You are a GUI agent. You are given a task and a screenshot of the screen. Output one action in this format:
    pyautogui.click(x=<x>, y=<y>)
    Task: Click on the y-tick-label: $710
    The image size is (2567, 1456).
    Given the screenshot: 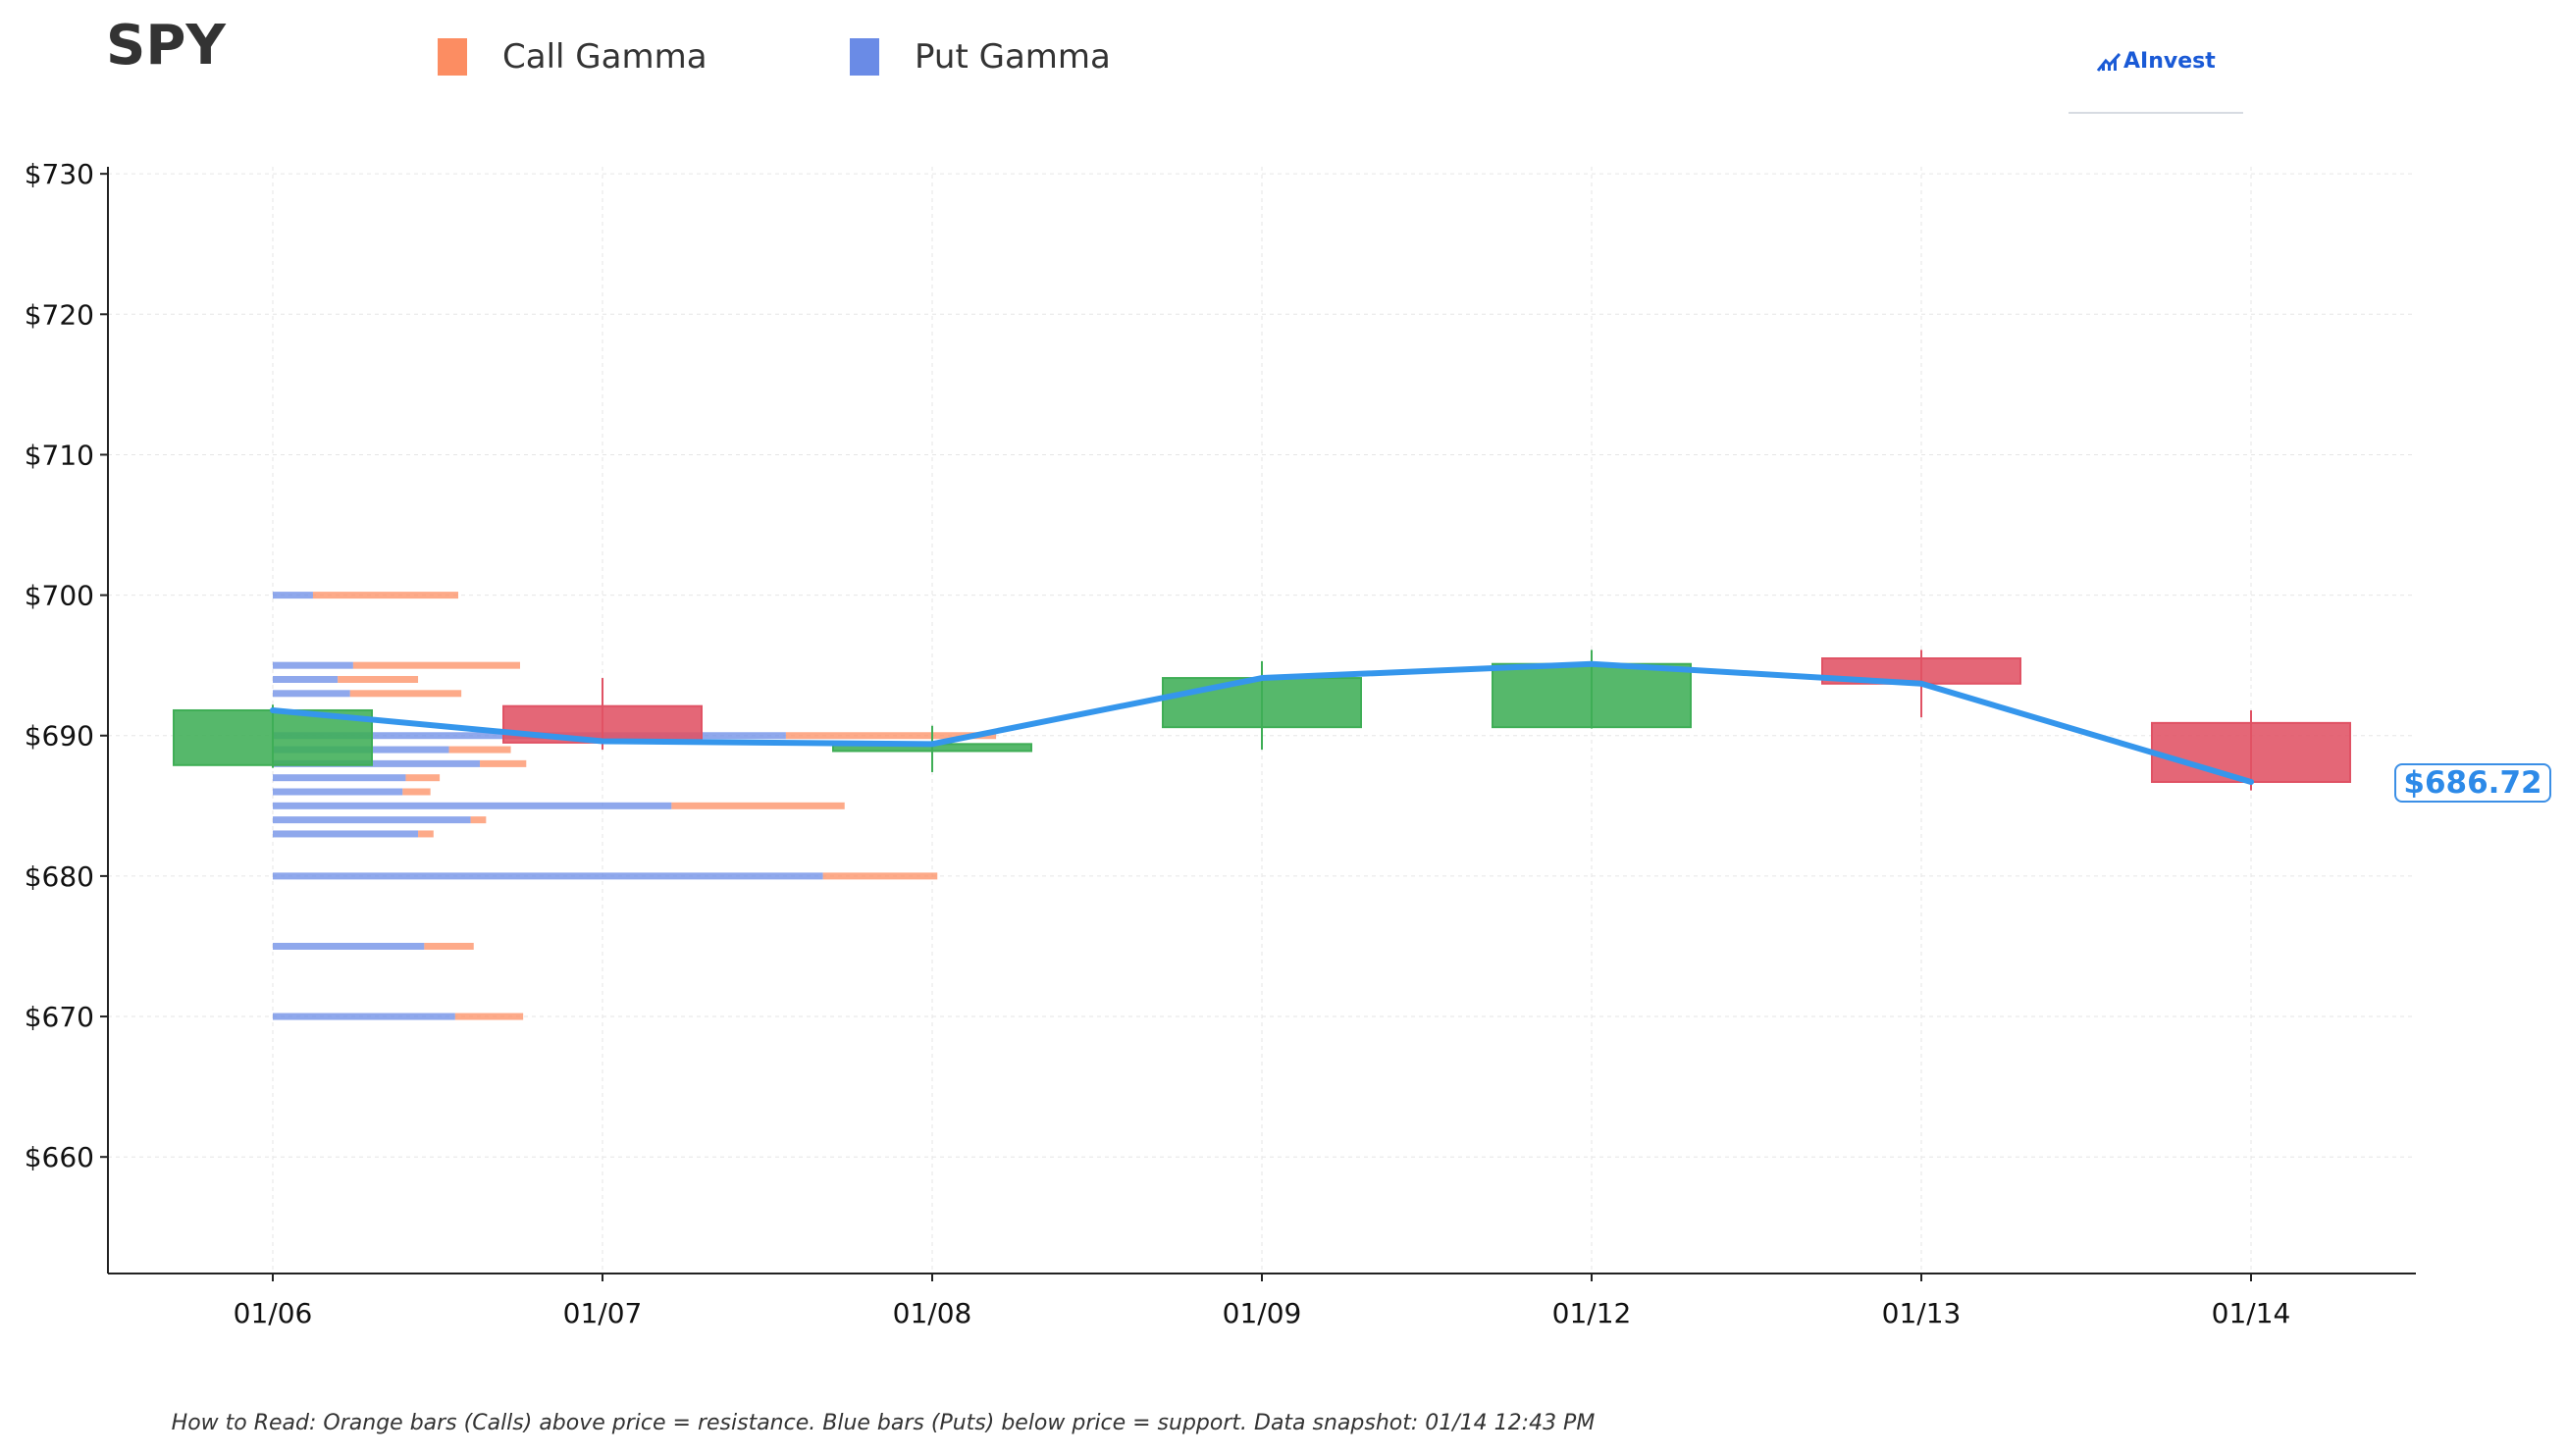 What is the action you would take?
    pyautogui.click(x=60, y=455)
    